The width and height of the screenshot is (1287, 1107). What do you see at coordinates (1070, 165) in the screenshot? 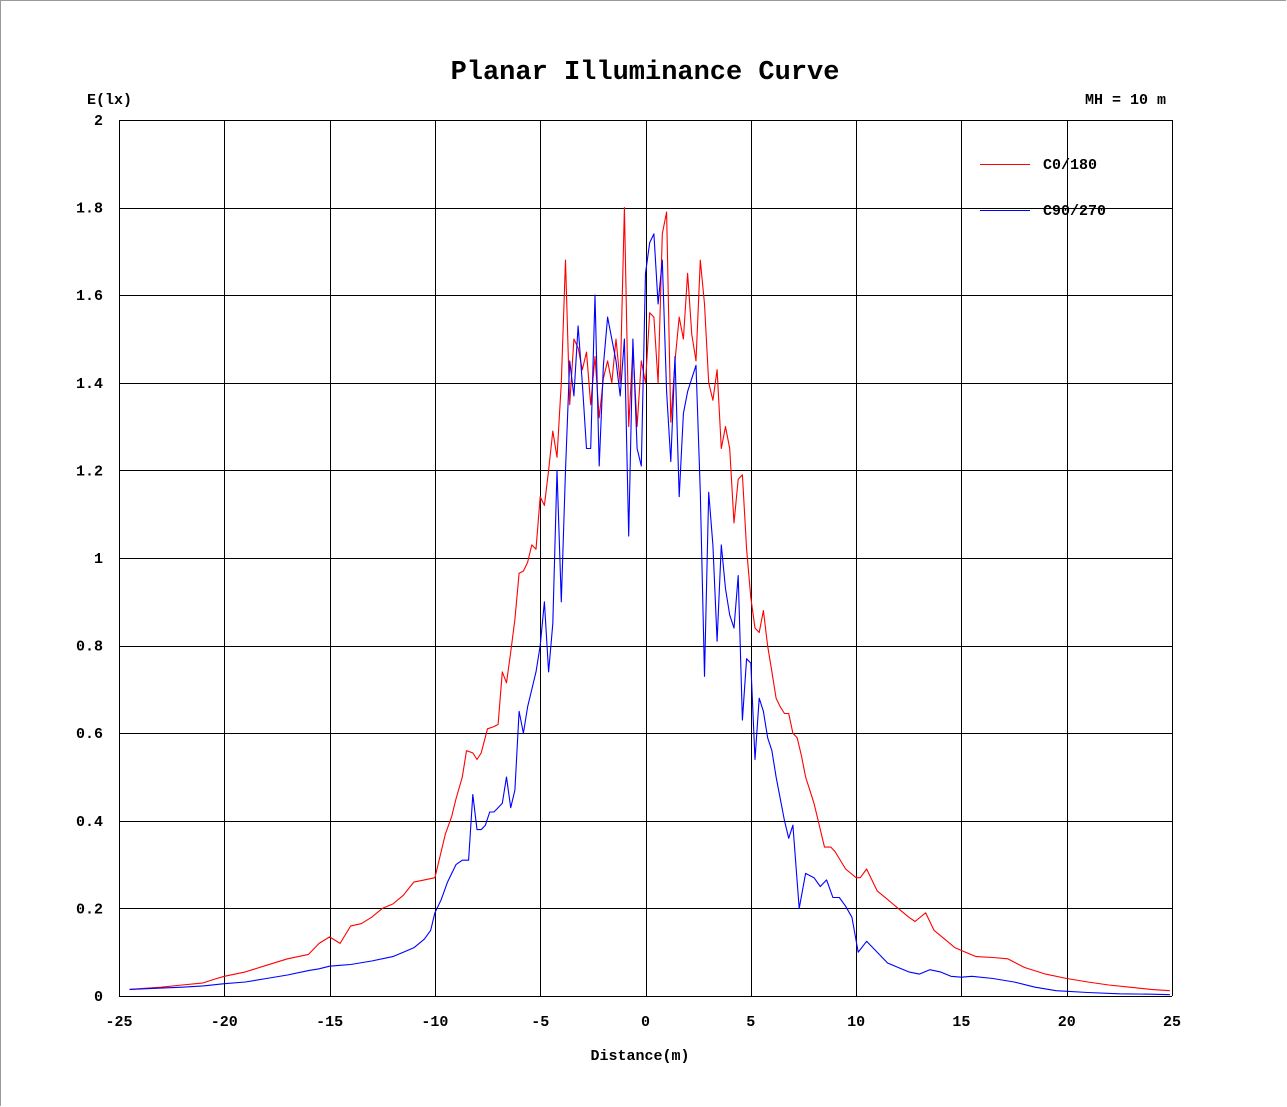
I see `legend-label: C0/180` at bounding box center [1070, 165].